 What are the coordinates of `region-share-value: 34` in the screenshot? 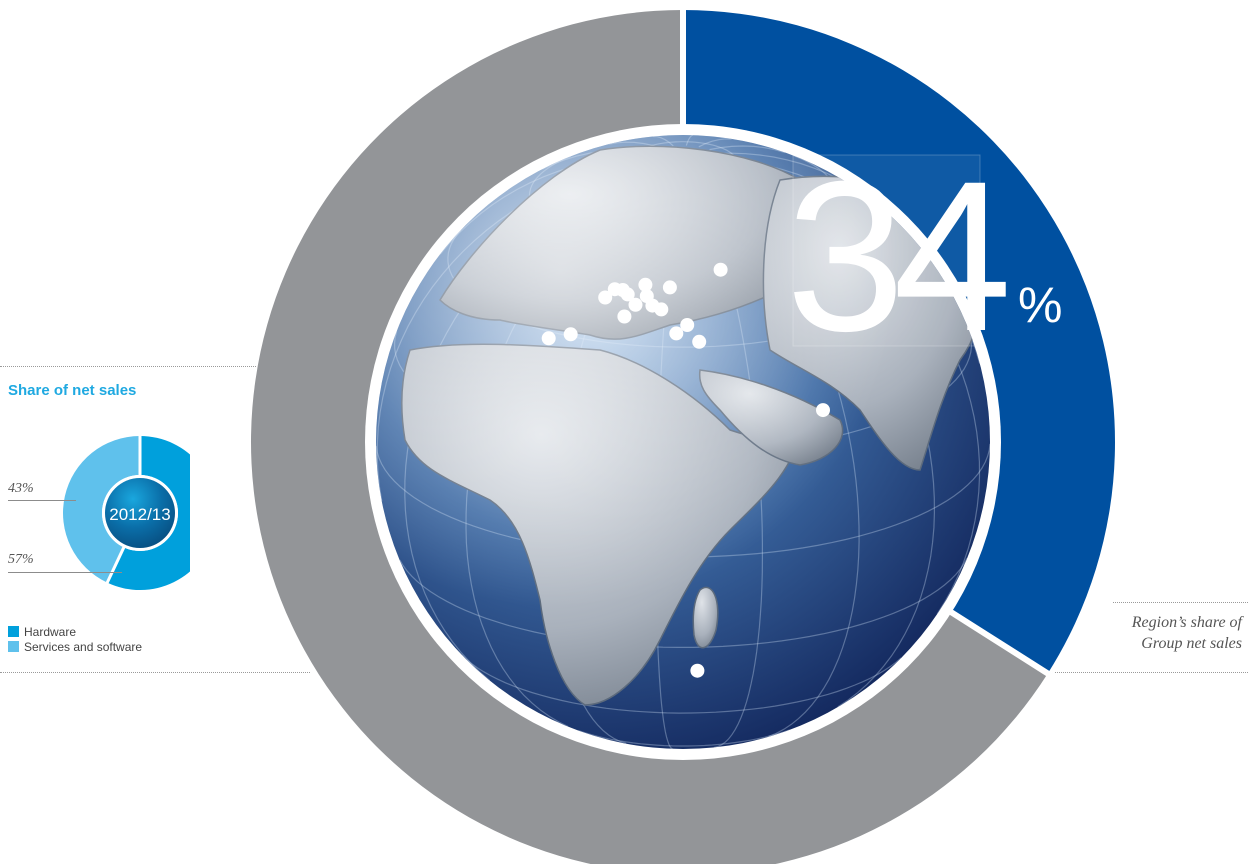 It's located at (896, 256).